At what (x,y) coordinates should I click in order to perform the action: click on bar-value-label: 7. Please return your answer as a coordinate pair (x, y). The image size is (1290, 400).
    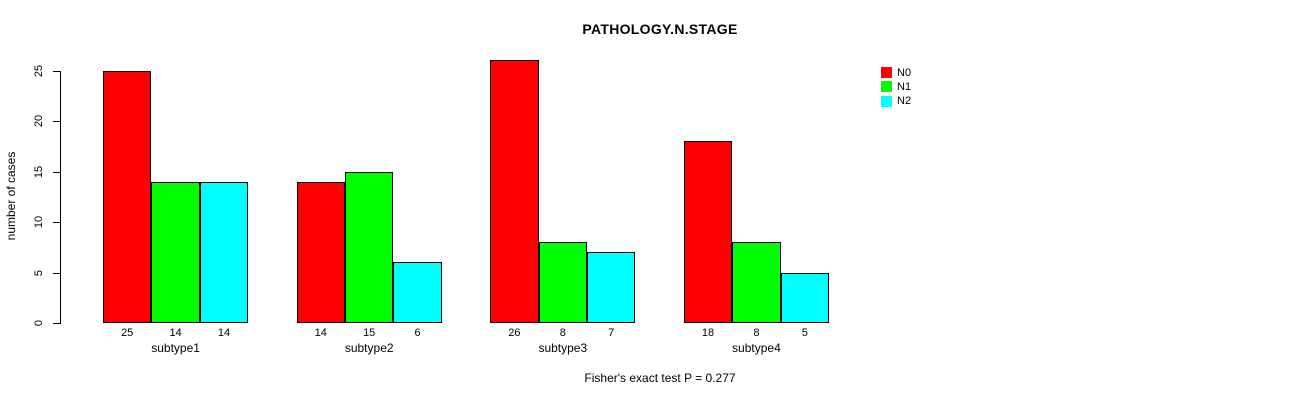
    Looking at the image, I should click on (611, 333).